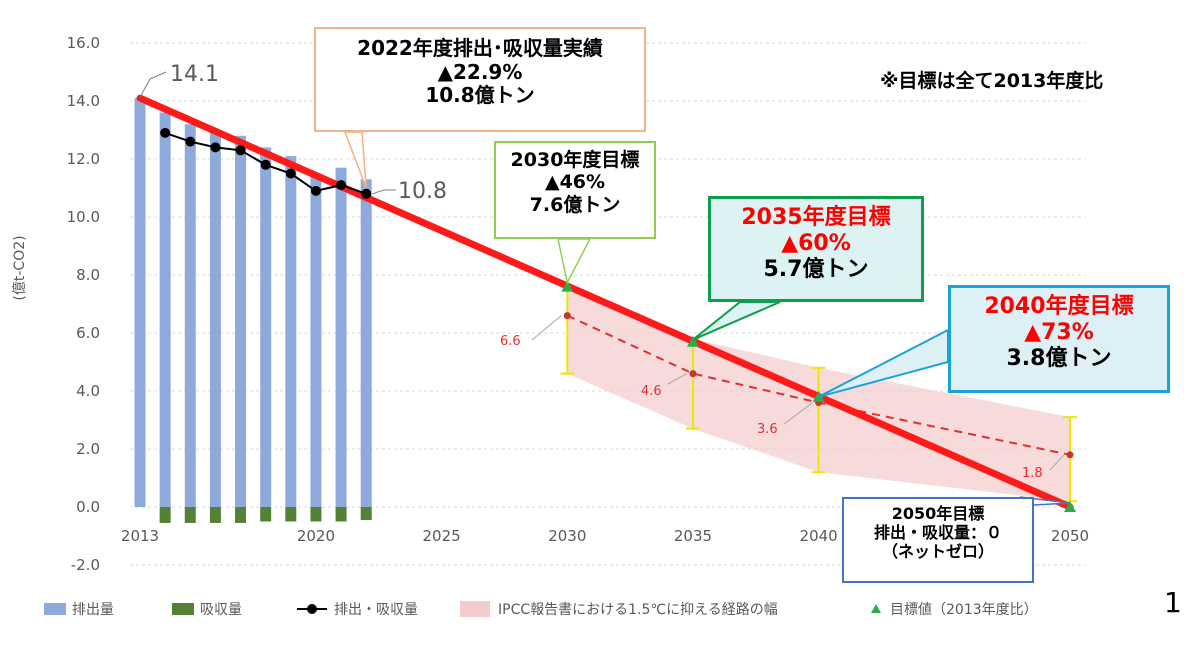 This screenshot has height=650, width=1200. What do you see at coordinates (384, 192) in the screenshot?
I see `latest-label-leader` at bounding box center [384, 192].